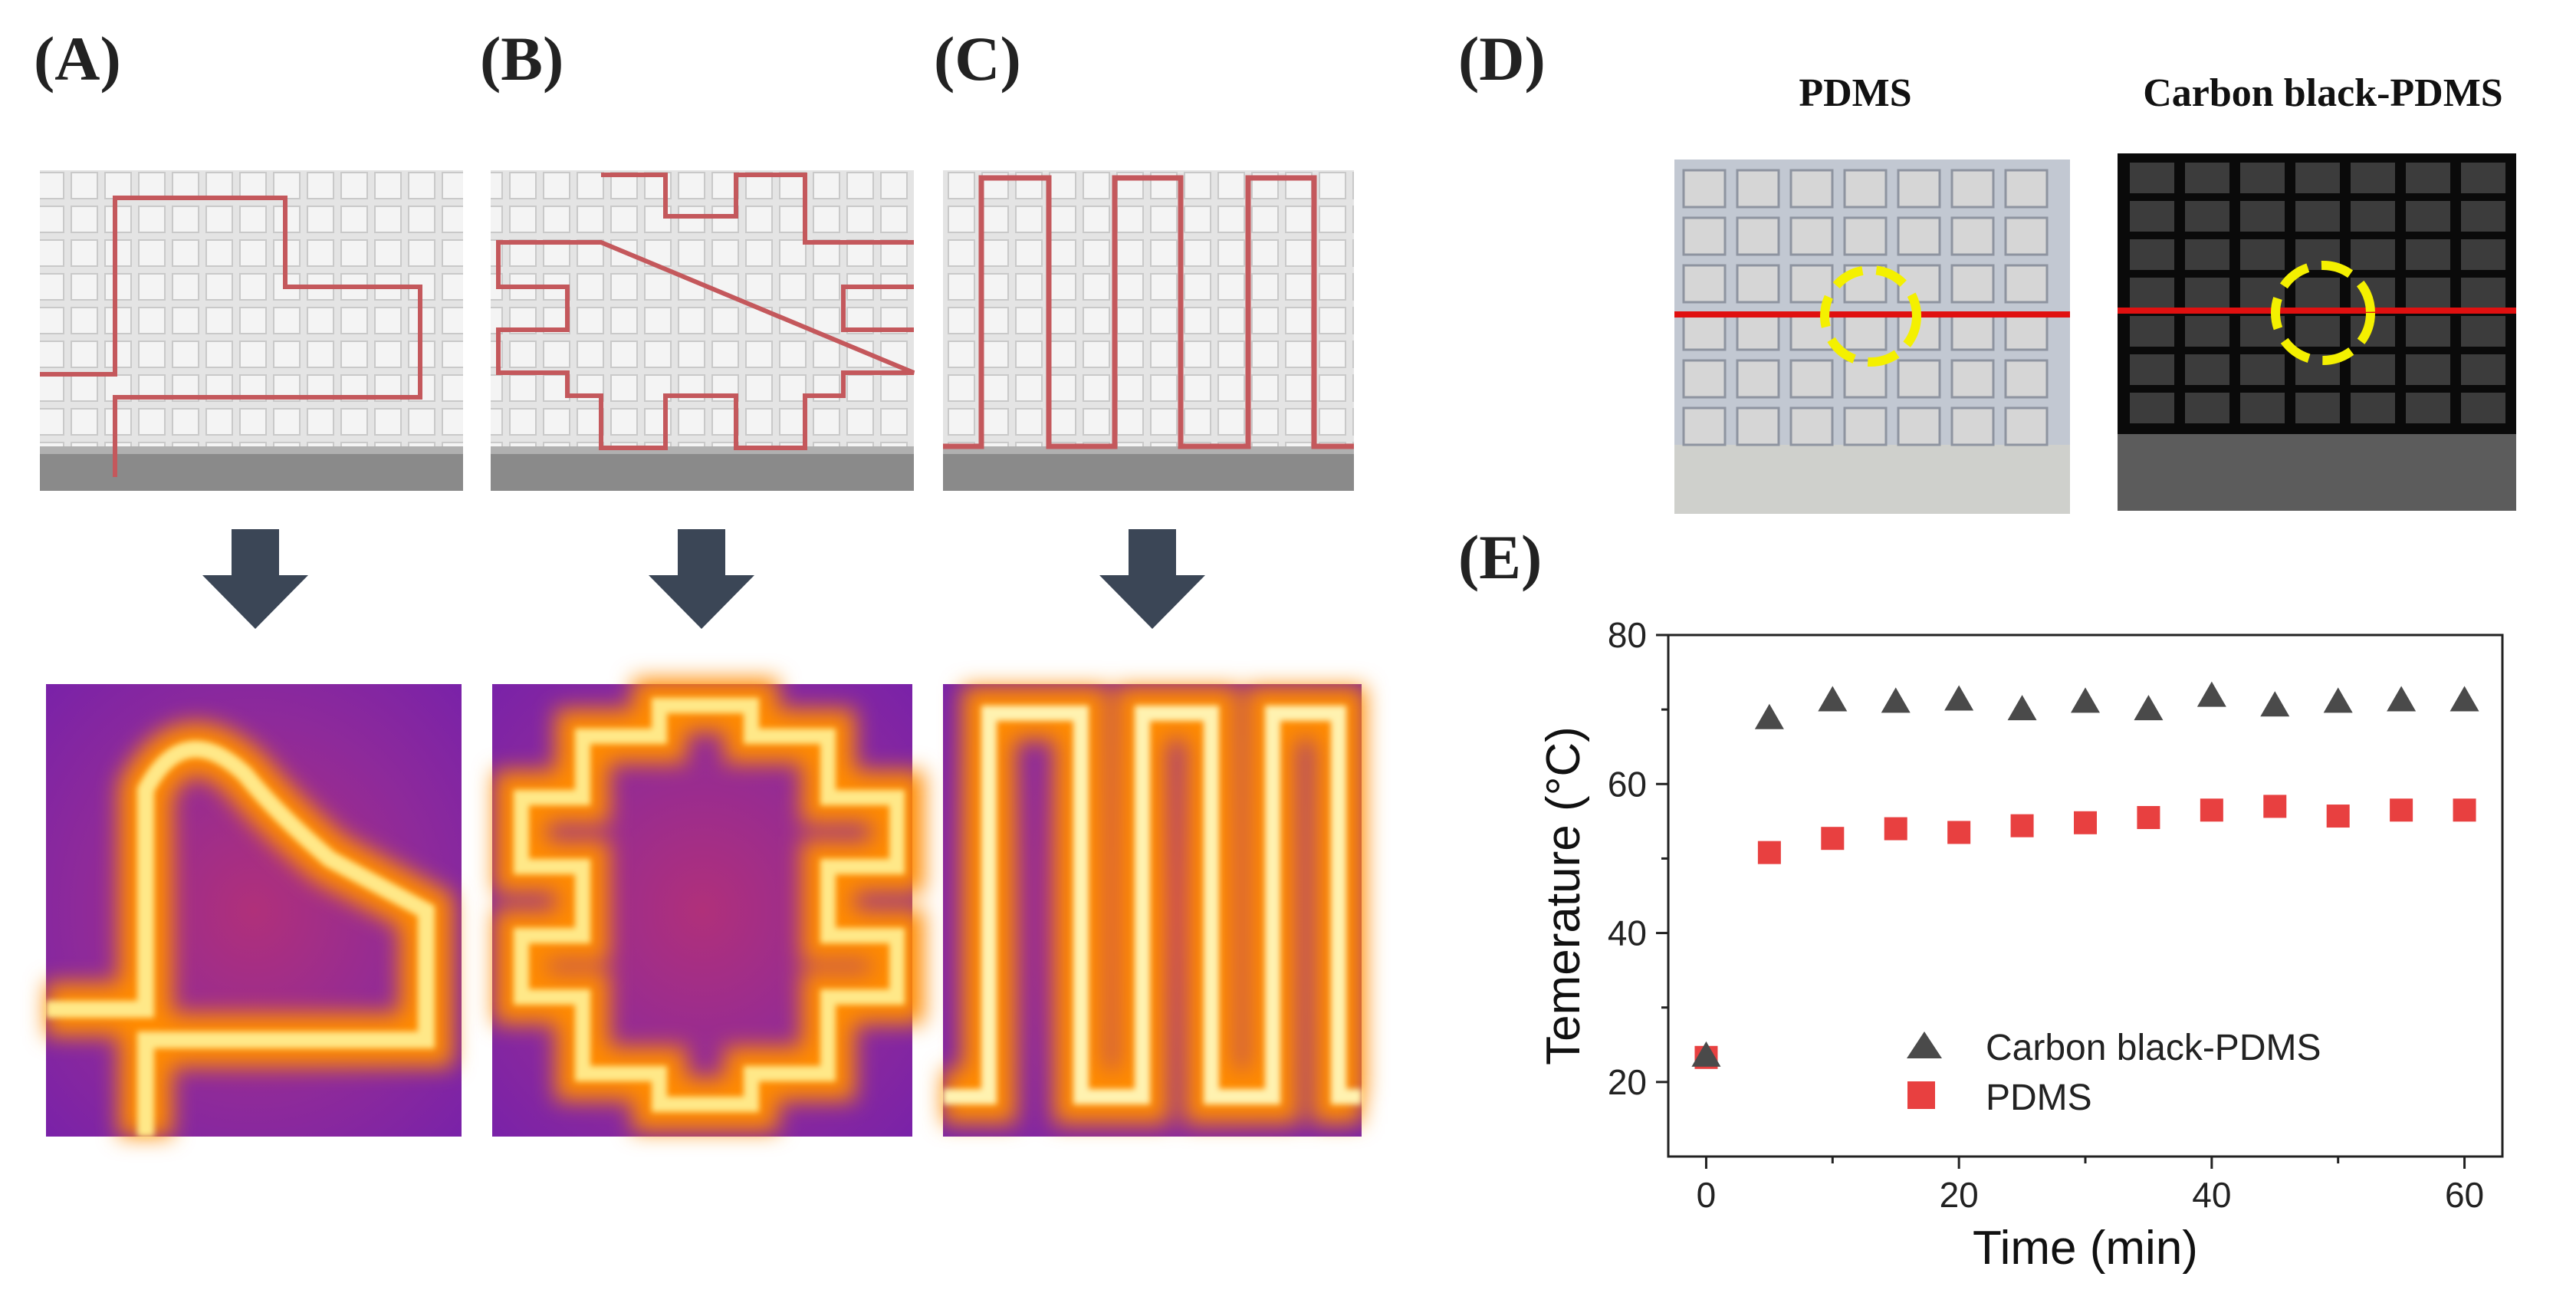 The width and height of the screenshot is (2576, 1303). What do you see at coordinates (522, 59) in the screenshot?
I see `panel-label-b: (B)` at bounding box center [522, 59].